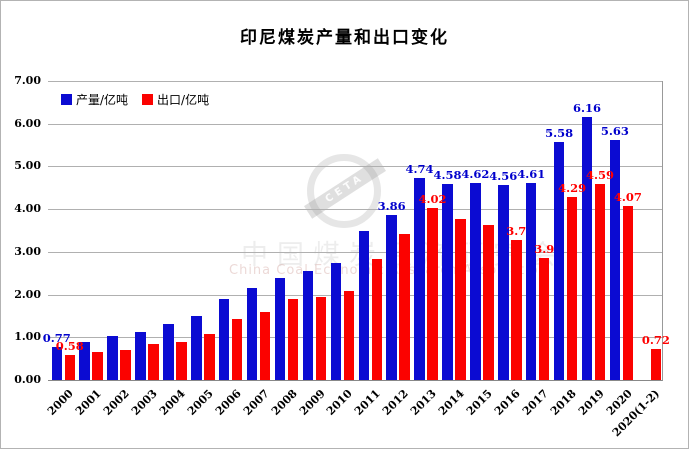  I want to click on bar-export-2013, so click(432, 294).